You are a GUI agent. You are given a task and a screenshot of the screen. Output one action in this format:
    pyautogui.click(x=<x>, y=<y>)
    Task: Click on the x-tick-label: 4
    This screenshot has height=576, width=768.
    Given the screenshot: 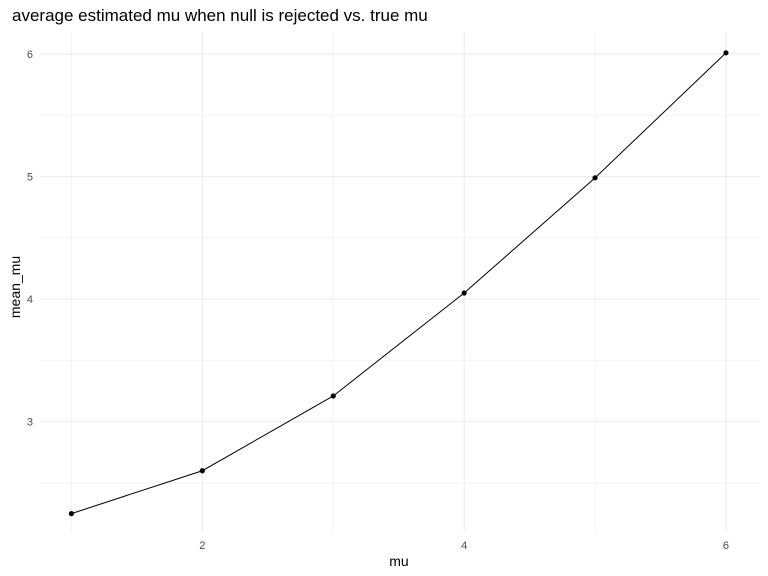 What is the action you would take?
    pyautogui.click(x=464, y=546)
    